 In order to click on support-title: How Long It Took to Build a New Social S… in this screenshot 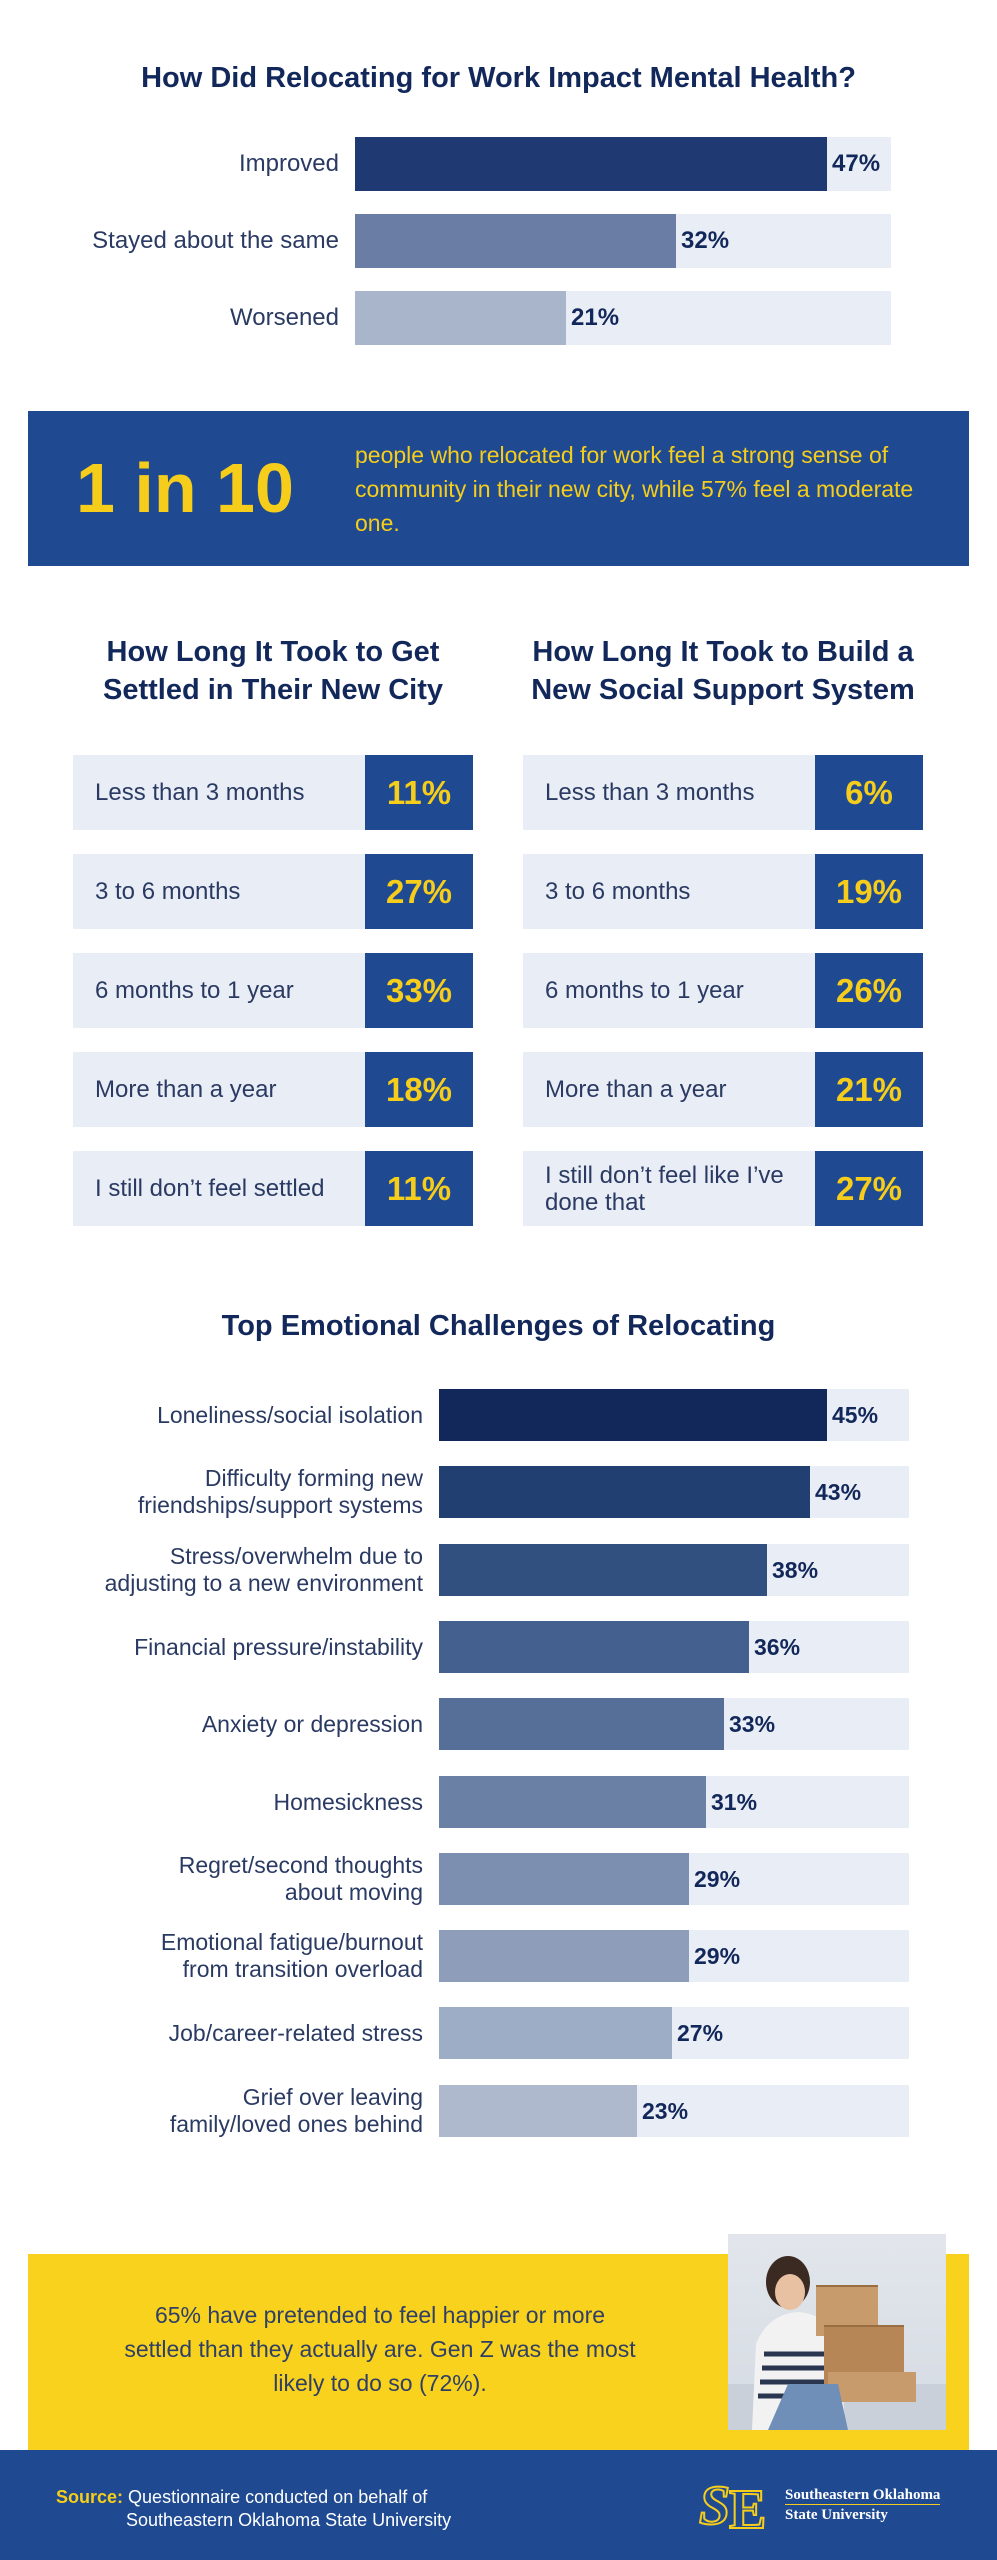, I will do `click(723, 671)`.